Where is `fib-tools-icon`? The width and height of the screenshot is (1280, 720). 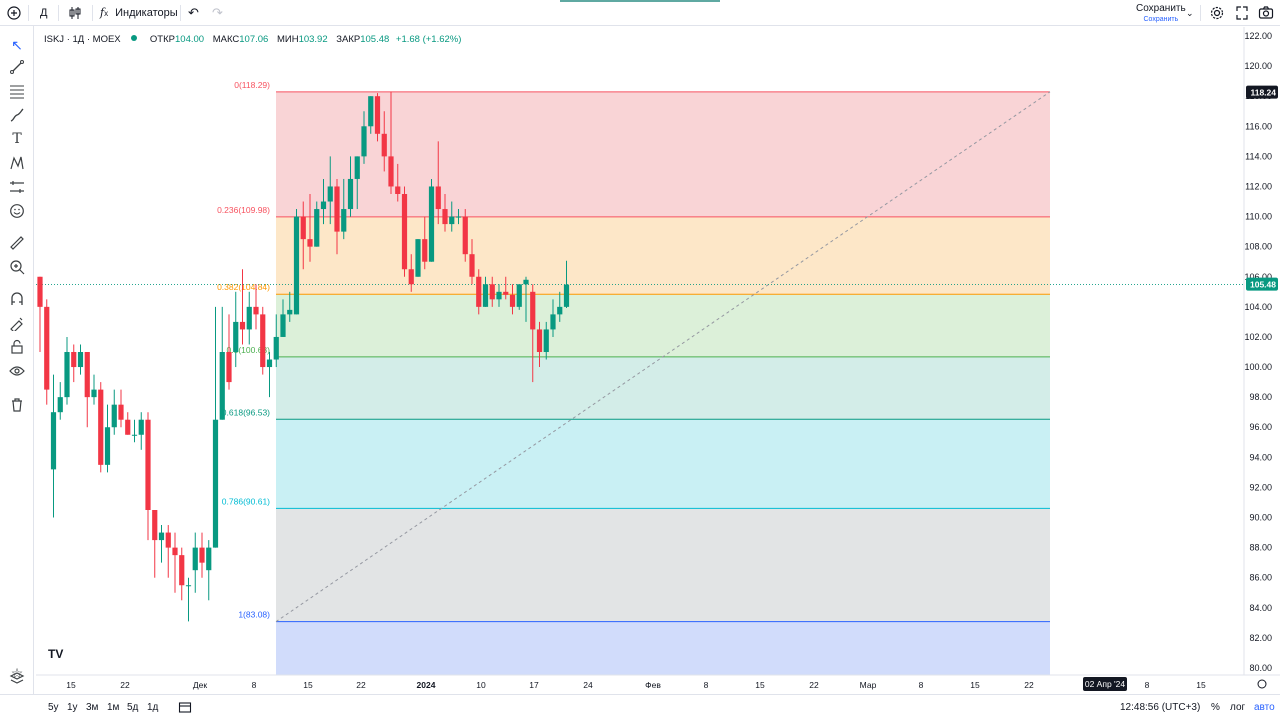 fib-tools-icon is located at coordinates (17, 91).